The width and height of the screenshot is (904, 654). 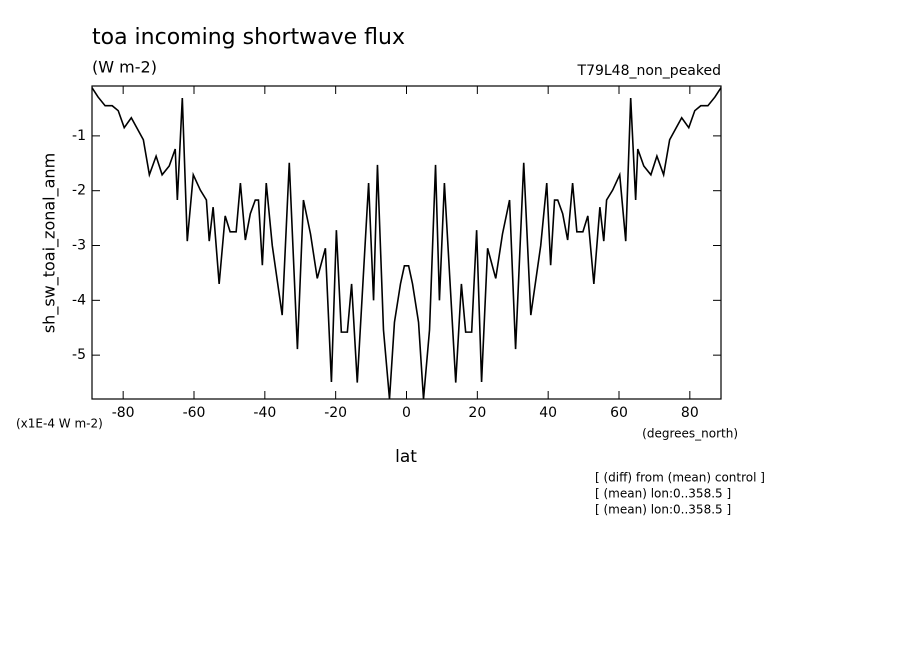 What do you see at coordinates (649, 71) in the screenshot?
I see `run-label: T79L48_non_peaked` at bounding box center [649, 71].